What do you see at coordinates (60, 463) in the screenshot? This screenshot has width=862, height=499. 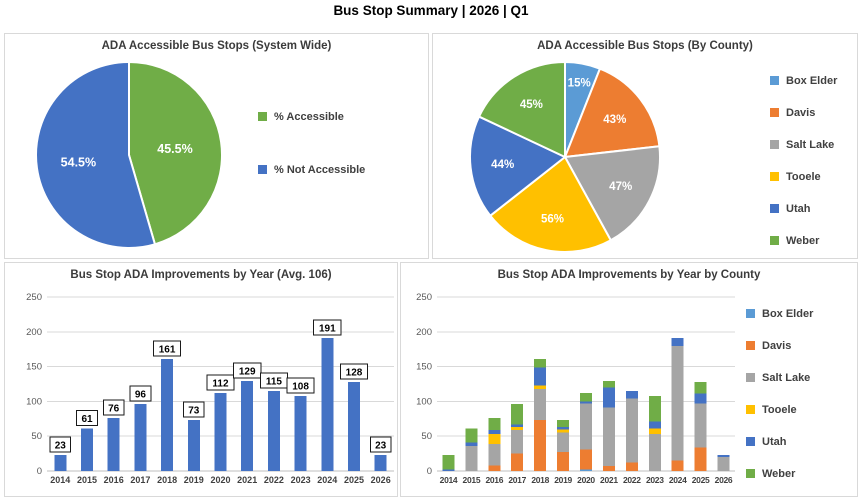 I see `bar-2014` at bounding box center [60, 463].